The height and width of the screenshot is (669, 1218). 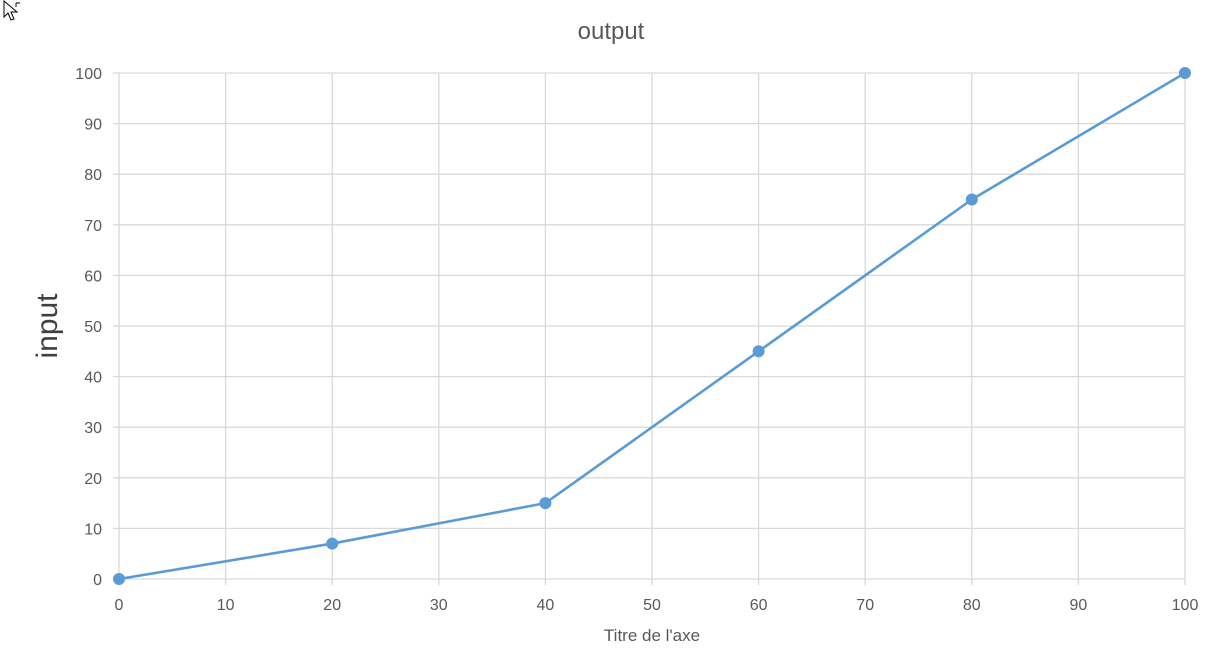 I want to click on y-tick-label: 30, so click(x=93, y=428).